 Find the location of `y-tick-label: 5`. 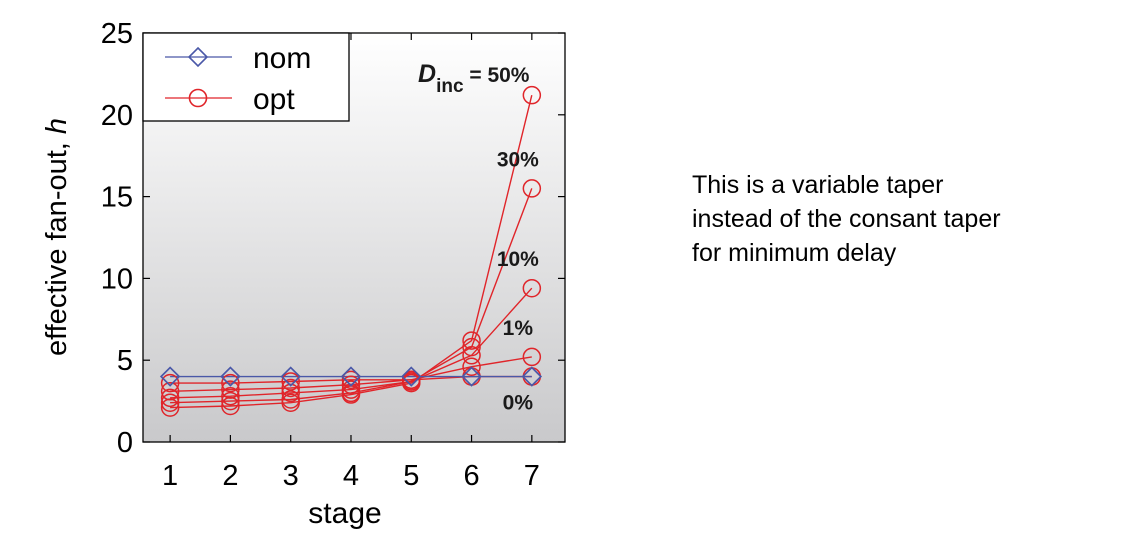

y-tick-label: 5 is located at coordinates (125, 361).